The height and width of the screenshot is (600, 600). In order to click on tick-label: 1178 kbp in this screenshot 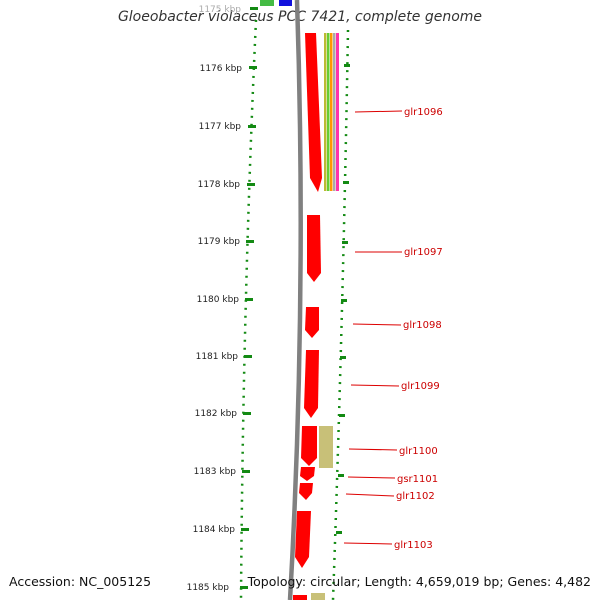, I will do `click(219, 185)`.